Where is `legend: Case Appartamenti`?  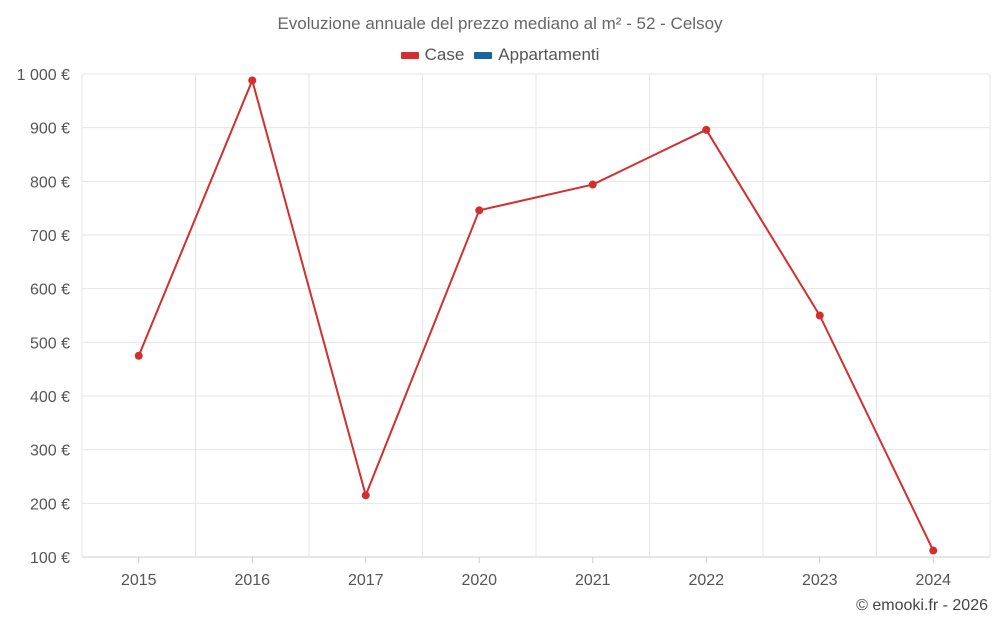 legend: Case Appartamenti is located at coordinates (500, 55).